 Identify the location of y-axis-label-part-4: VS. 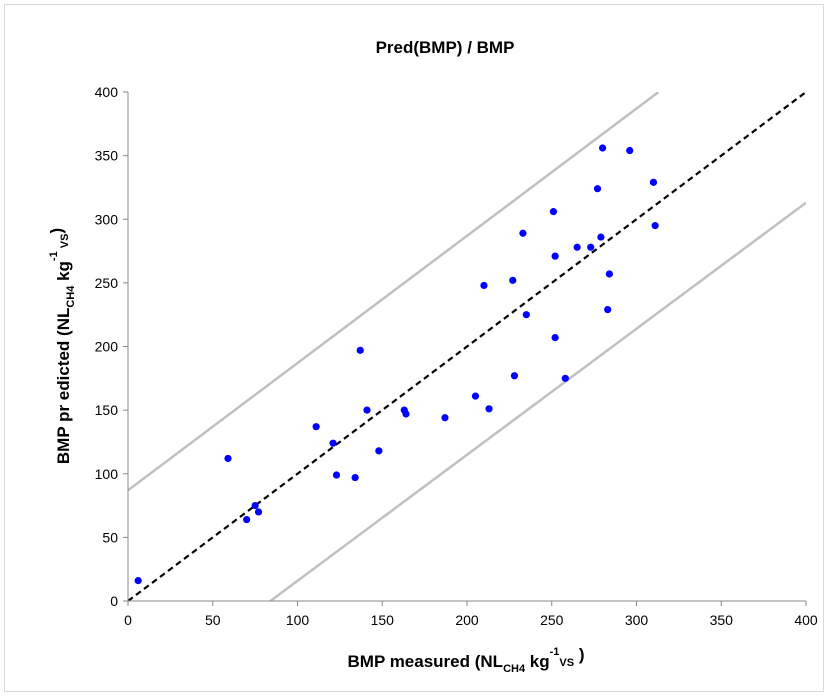
(65, 243).